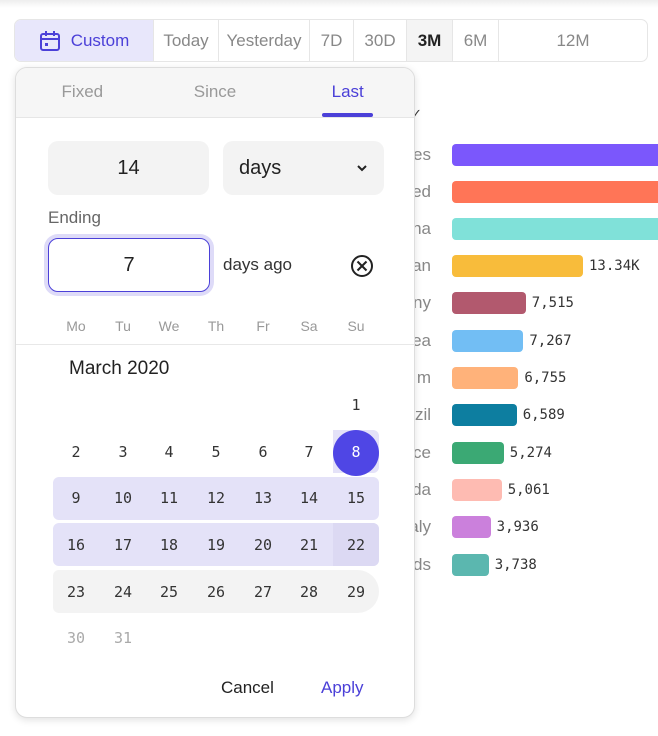  I want to click on month-title: March 2020, so click(119, 368).